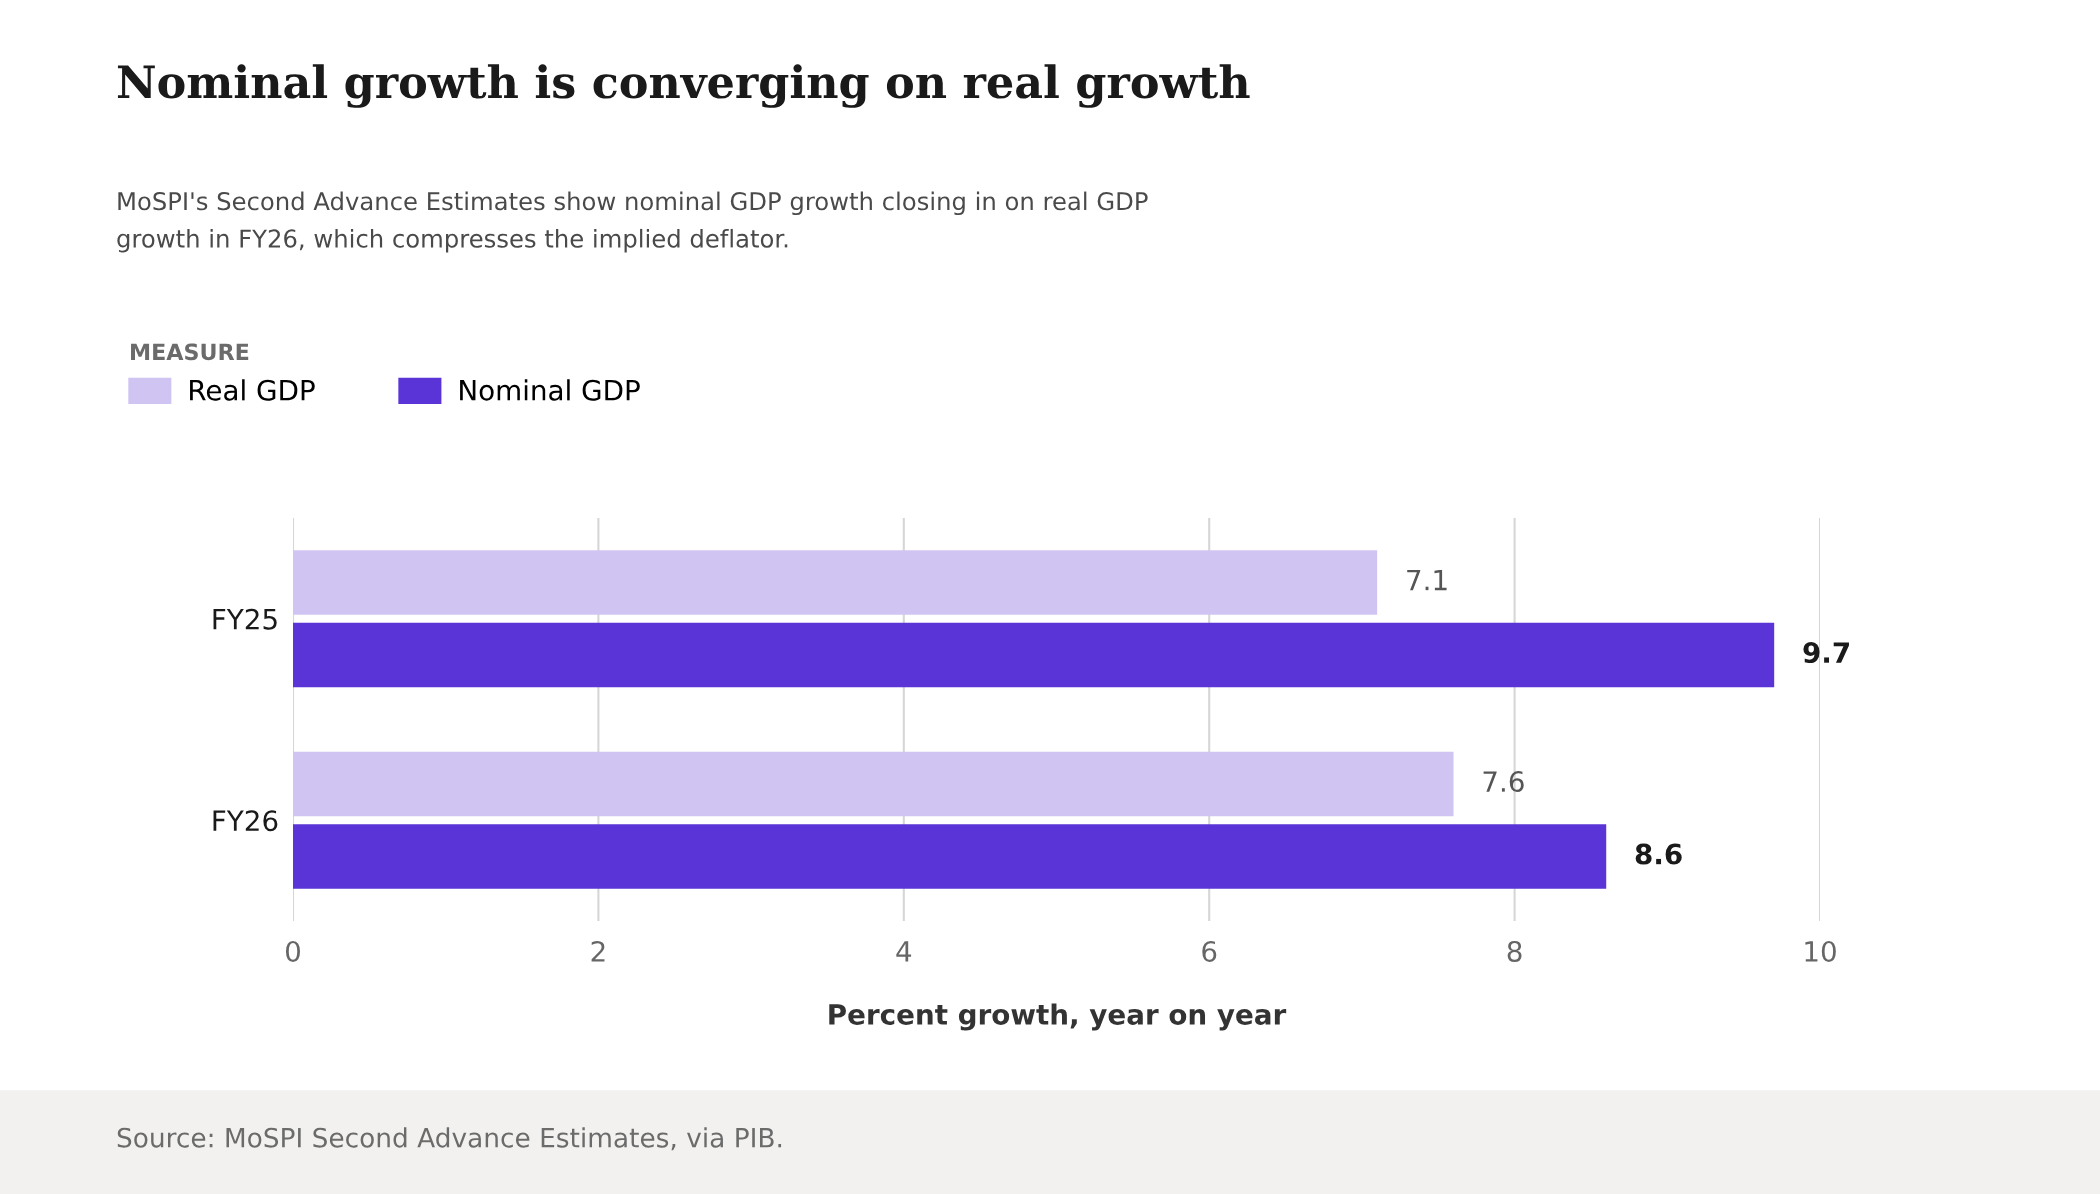 This screenshot has width=2100, height=1194. What do you see at coordinates (1503, 782) in the screenshot?
I see `data-label: 7.6` at bounding box center [1503, 782].